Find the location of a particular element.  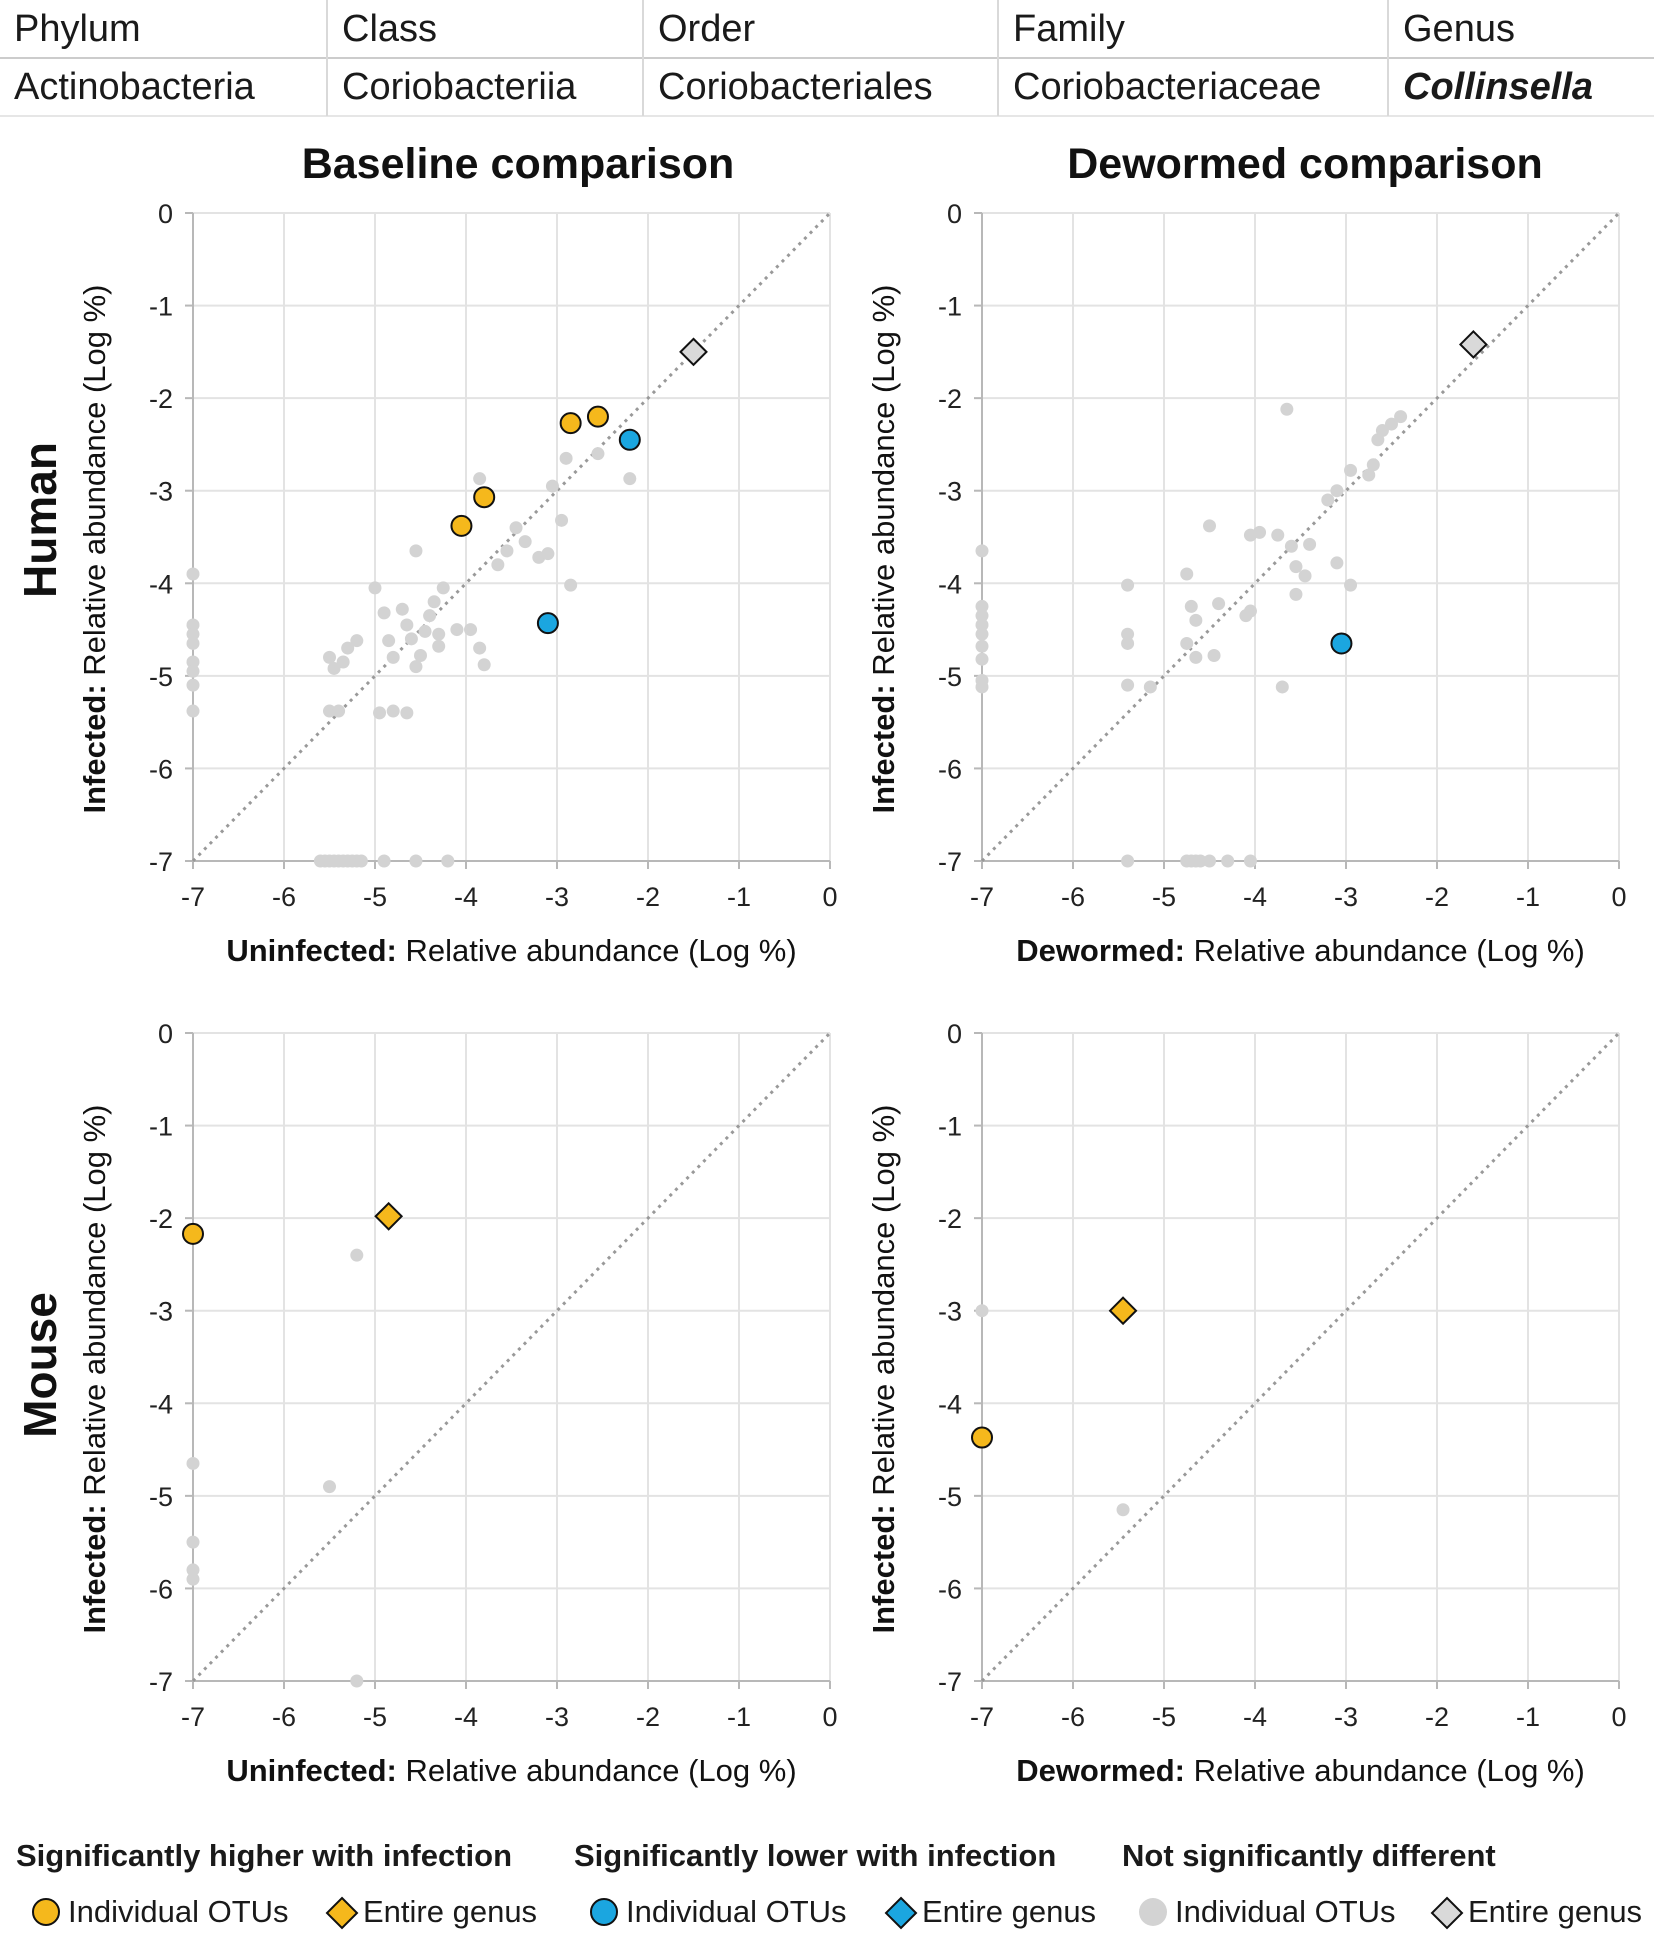

blue-diamond-icon is located at coordinates (901, 1913).